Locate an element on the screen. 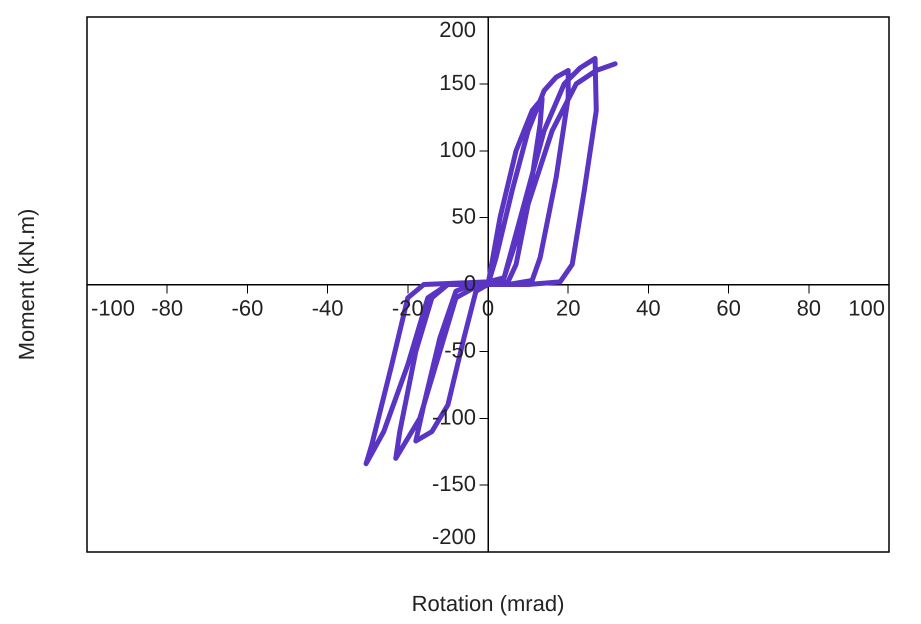 The height and width of the screenshot is (624, 921). x-tick-label: 20 is located at coordinates (568, 308).